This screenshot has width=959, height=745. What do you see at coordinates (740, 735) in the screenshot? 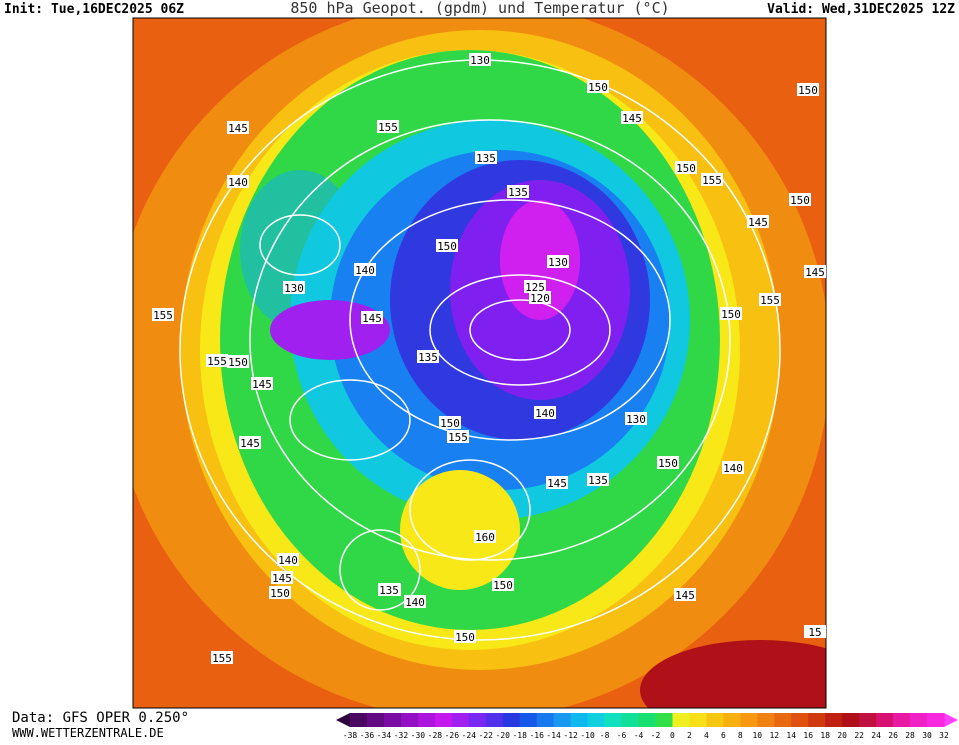
I see `colorbar-label: 8` at bounding box center [740, 735].